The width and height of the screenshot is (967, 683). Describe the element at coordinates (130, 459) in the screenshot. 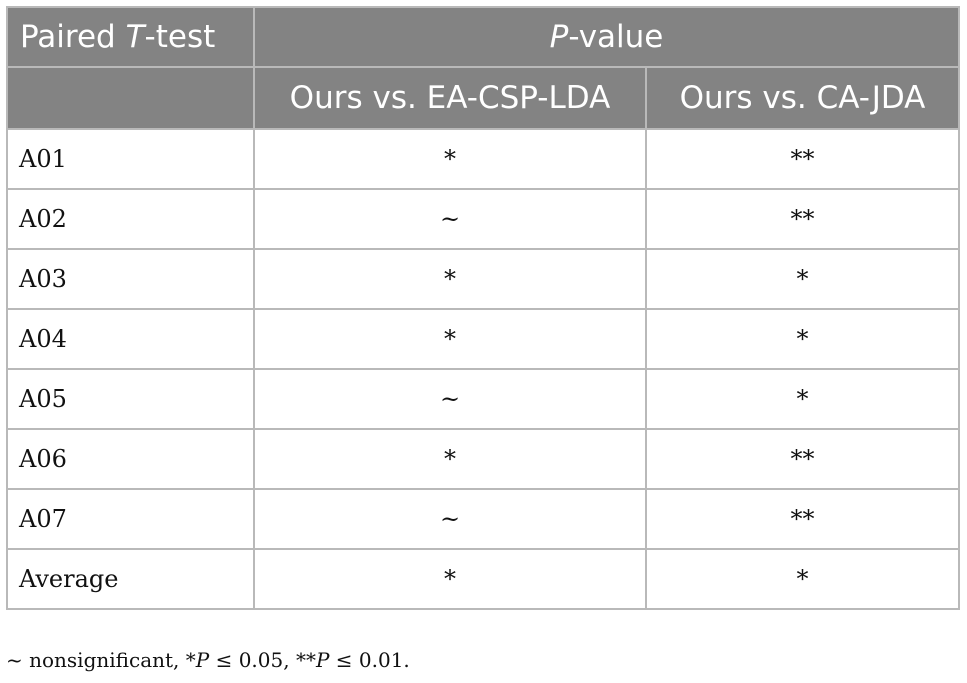

I see `row-label: A06` at that location.